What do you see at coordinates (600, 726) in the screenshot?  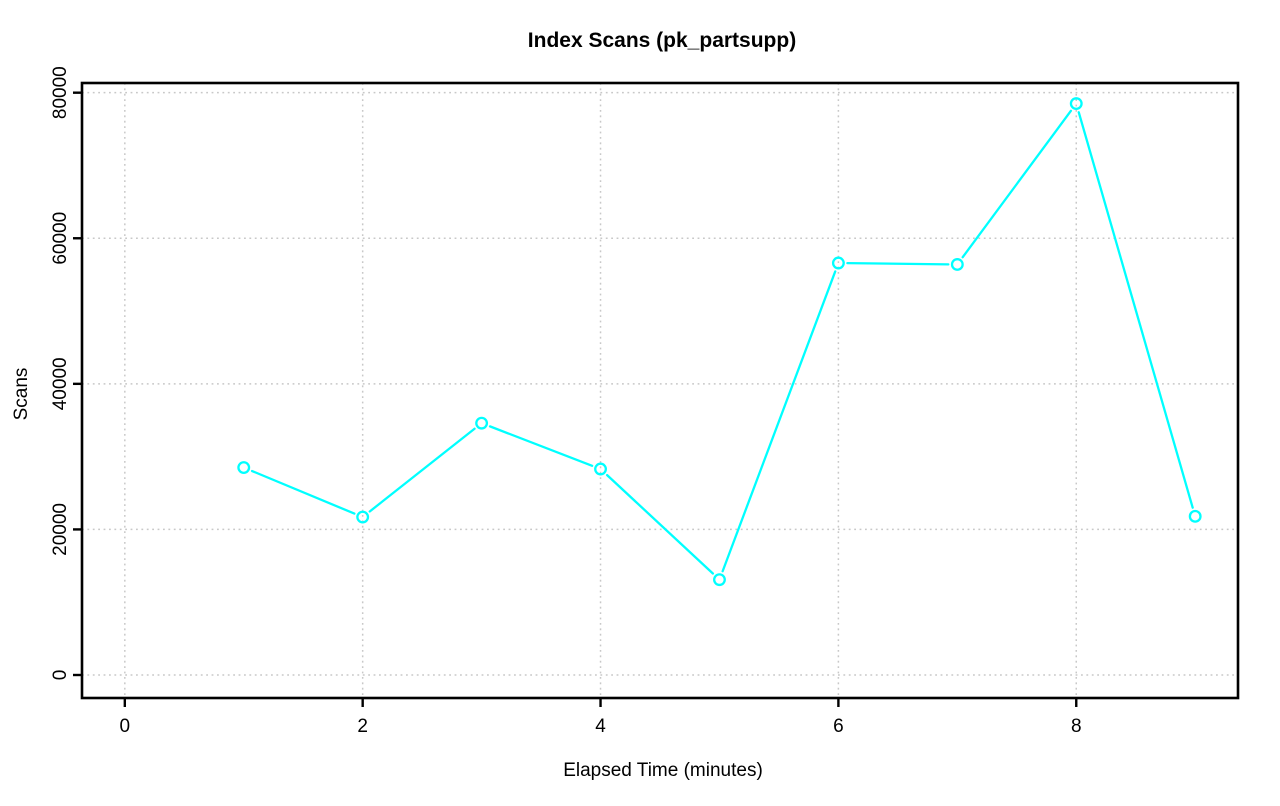 I see `x-tick-label: 4` at bounding box center [600, 726].